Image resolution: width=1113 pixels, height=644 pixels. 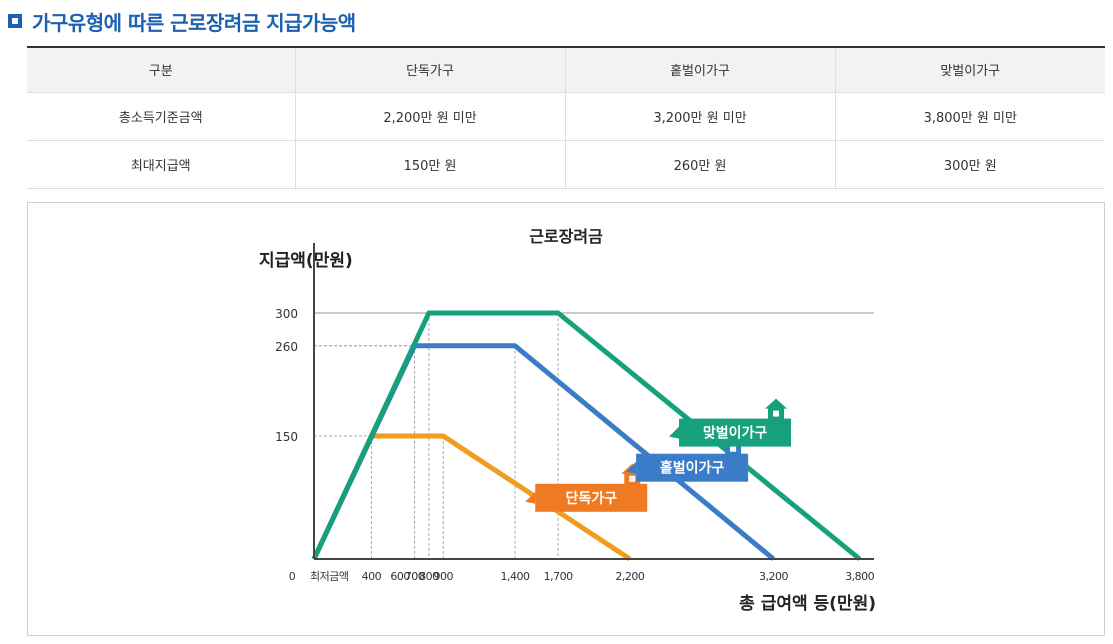 What do you see at coordinates (306, 261) in the screenshot?
I see `y-axis-label: 지급액(만원)` at bounding box center [306, 261].